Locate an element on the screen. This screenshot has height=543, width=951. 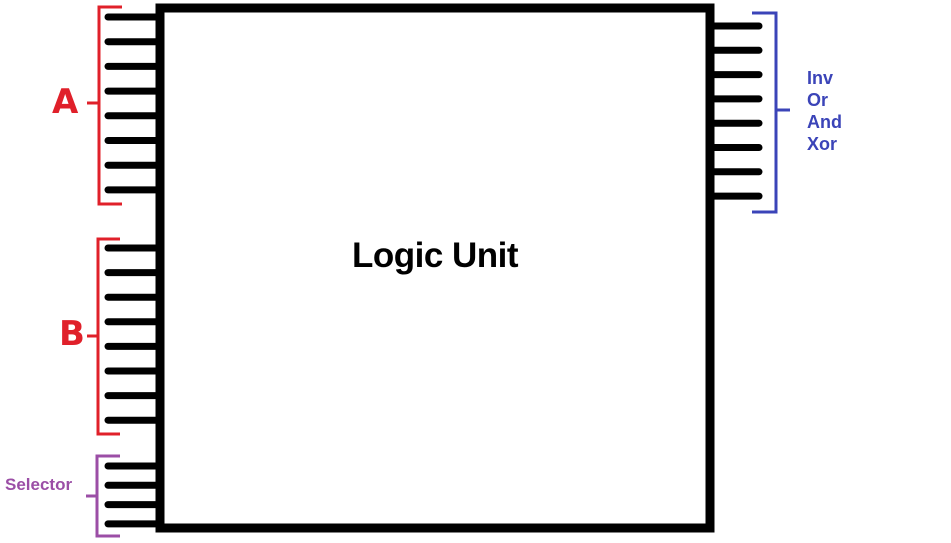
output-label-xor: Xor is located at coordinates (822, 144).